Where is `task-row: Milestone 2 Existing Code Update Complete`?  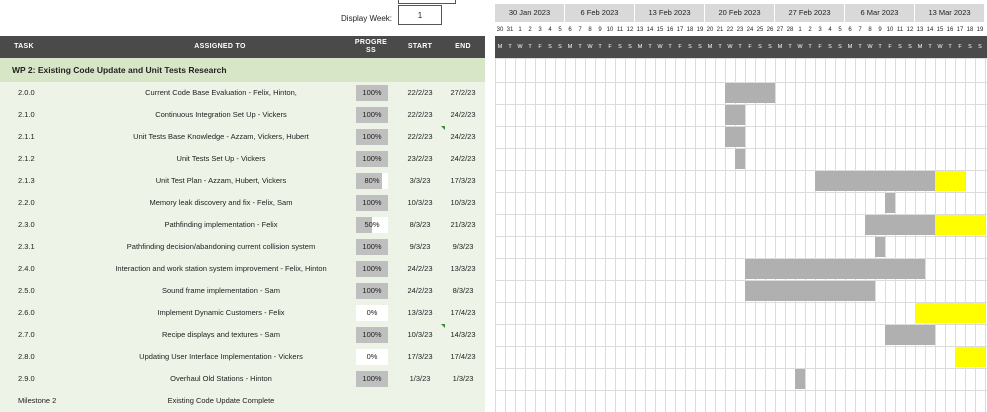 task-row: Milestone 2 Existing Code Update Complete is located at coordinates (242, 401).